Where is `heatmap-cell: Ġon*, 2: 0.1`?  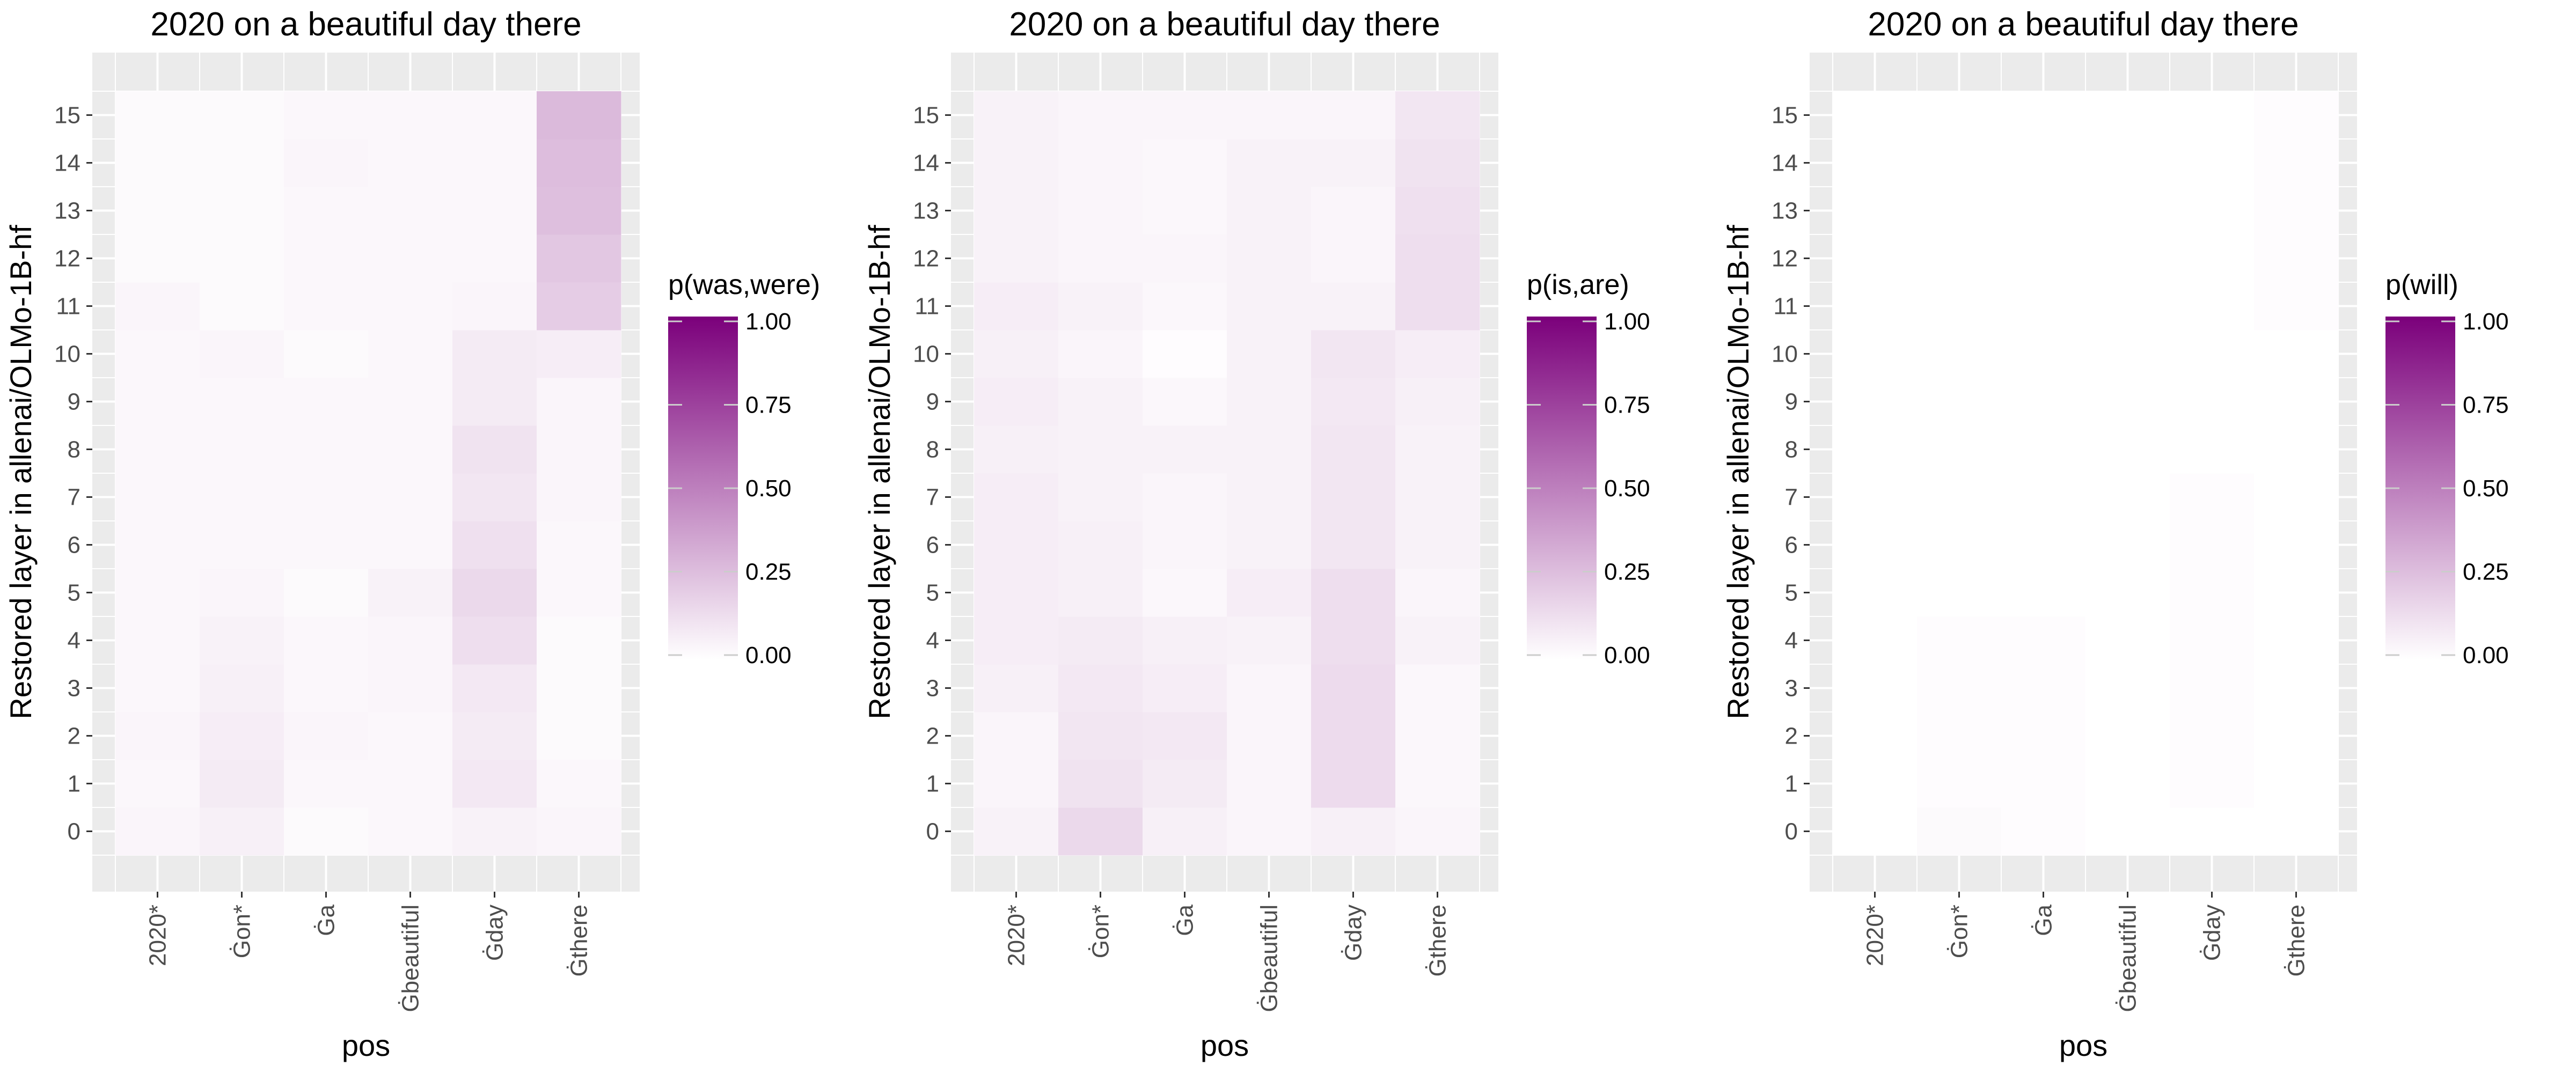 heatmap-cell: Ġon*, 2: 0.1 is located at coordinates (1100, 736).